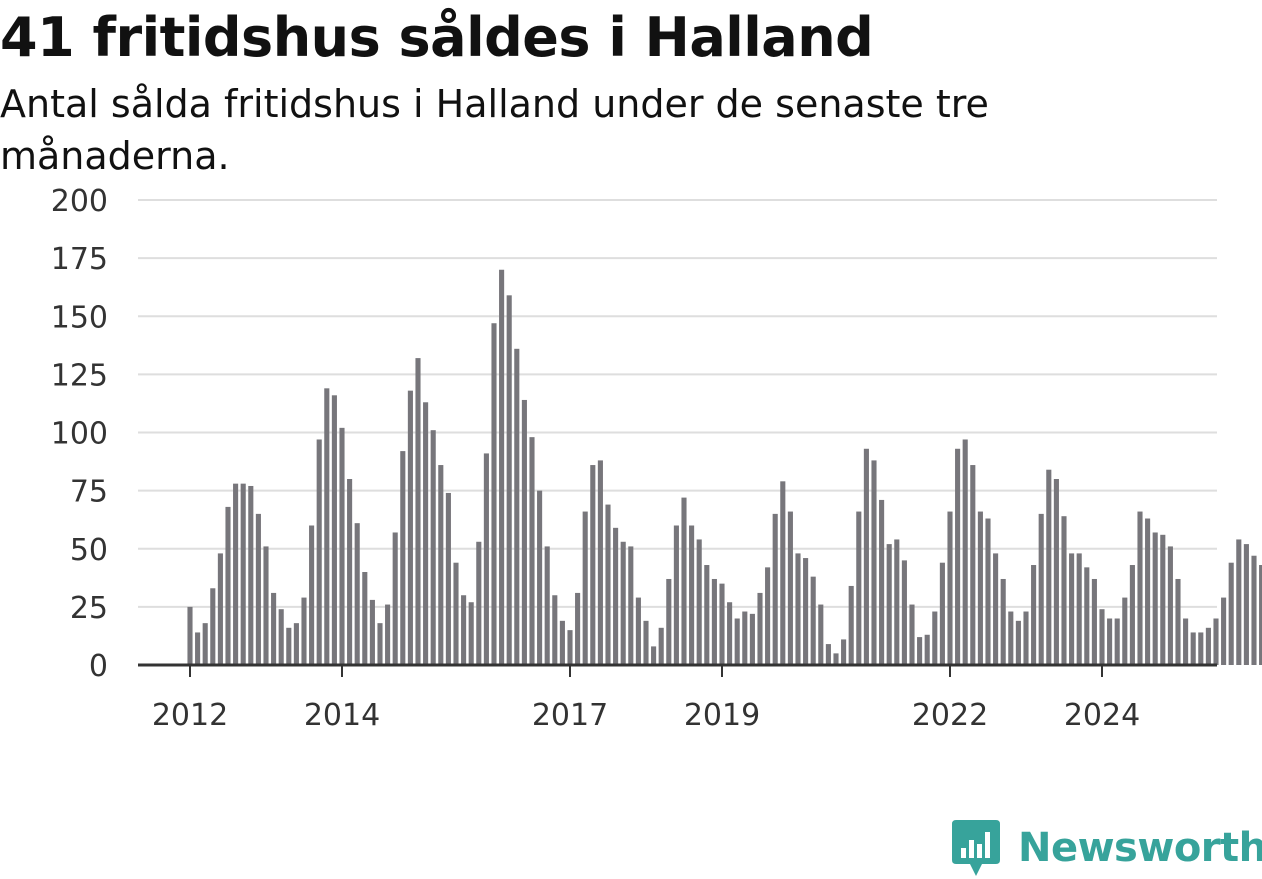  I want to click on y-axis-tick-labels: 0 25 50 75 100 125 150 175 200, so click(79, 434).